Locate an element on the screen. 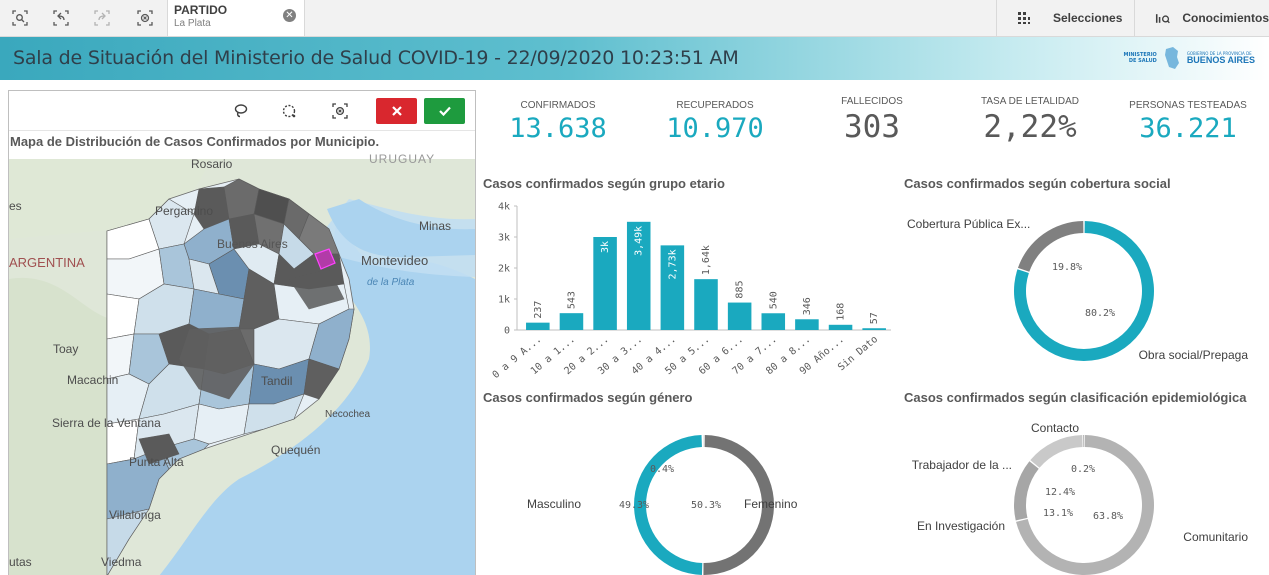 This screenshot has height=575, width=1269. step-forward-icon is located at coordinates (102, 18).